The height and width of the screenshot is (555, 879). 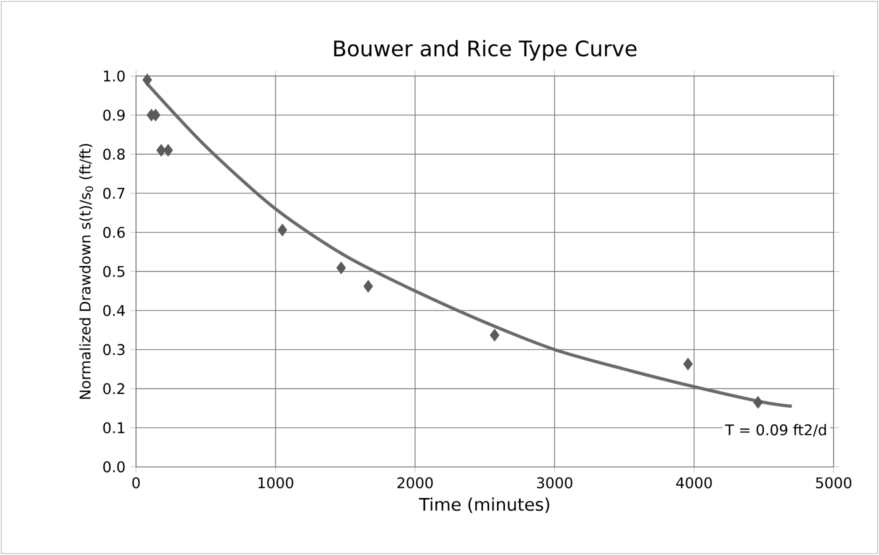 What do you see at coordinates (136, 482) in the screenshot?
I see `x-tick-label: 0` at bounding box center [136, 482].